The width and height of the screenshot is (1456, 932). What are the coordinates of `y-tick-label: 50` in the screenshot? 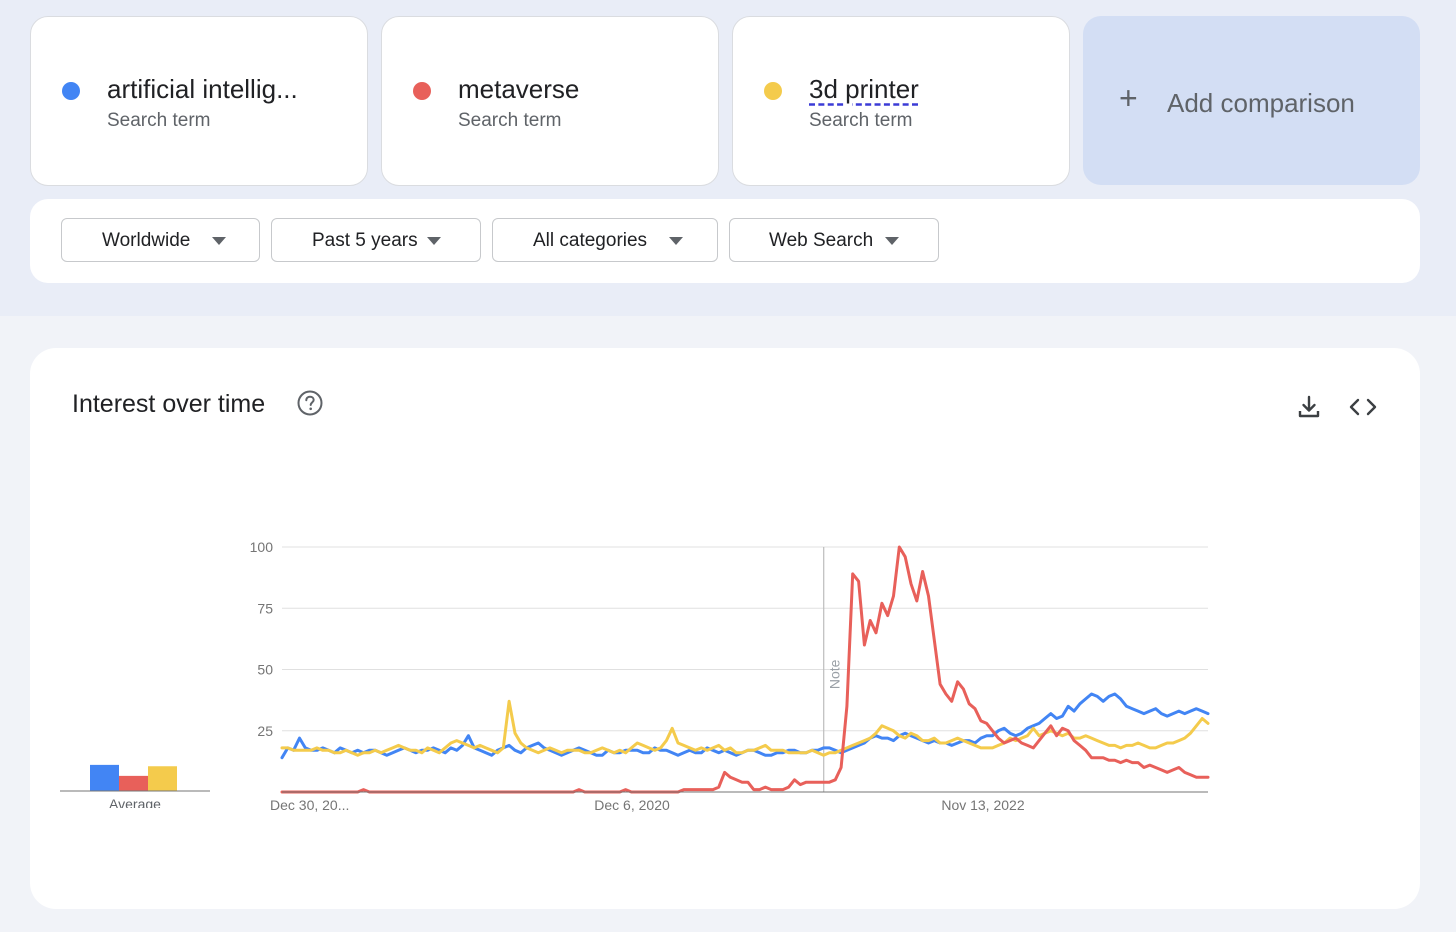 It's located at (265, 670).